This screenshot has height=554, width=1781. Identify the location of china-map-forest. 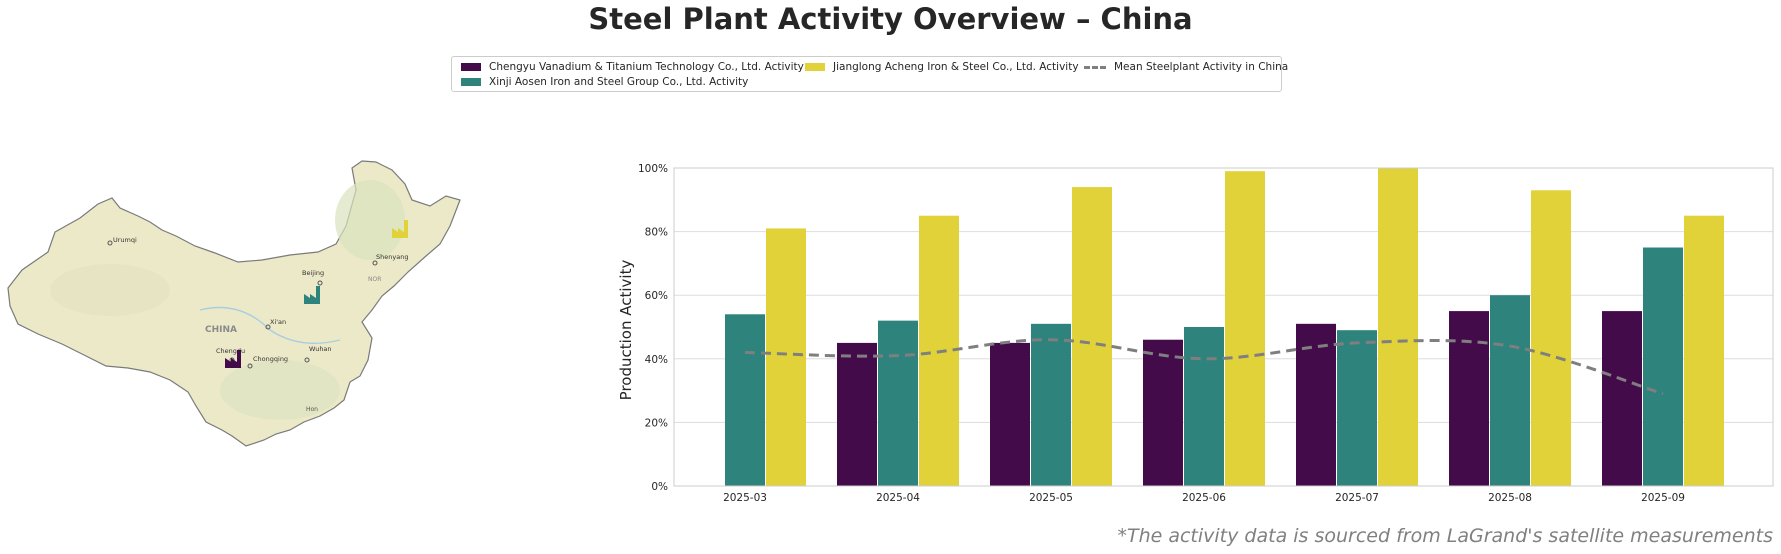
(370, 220).